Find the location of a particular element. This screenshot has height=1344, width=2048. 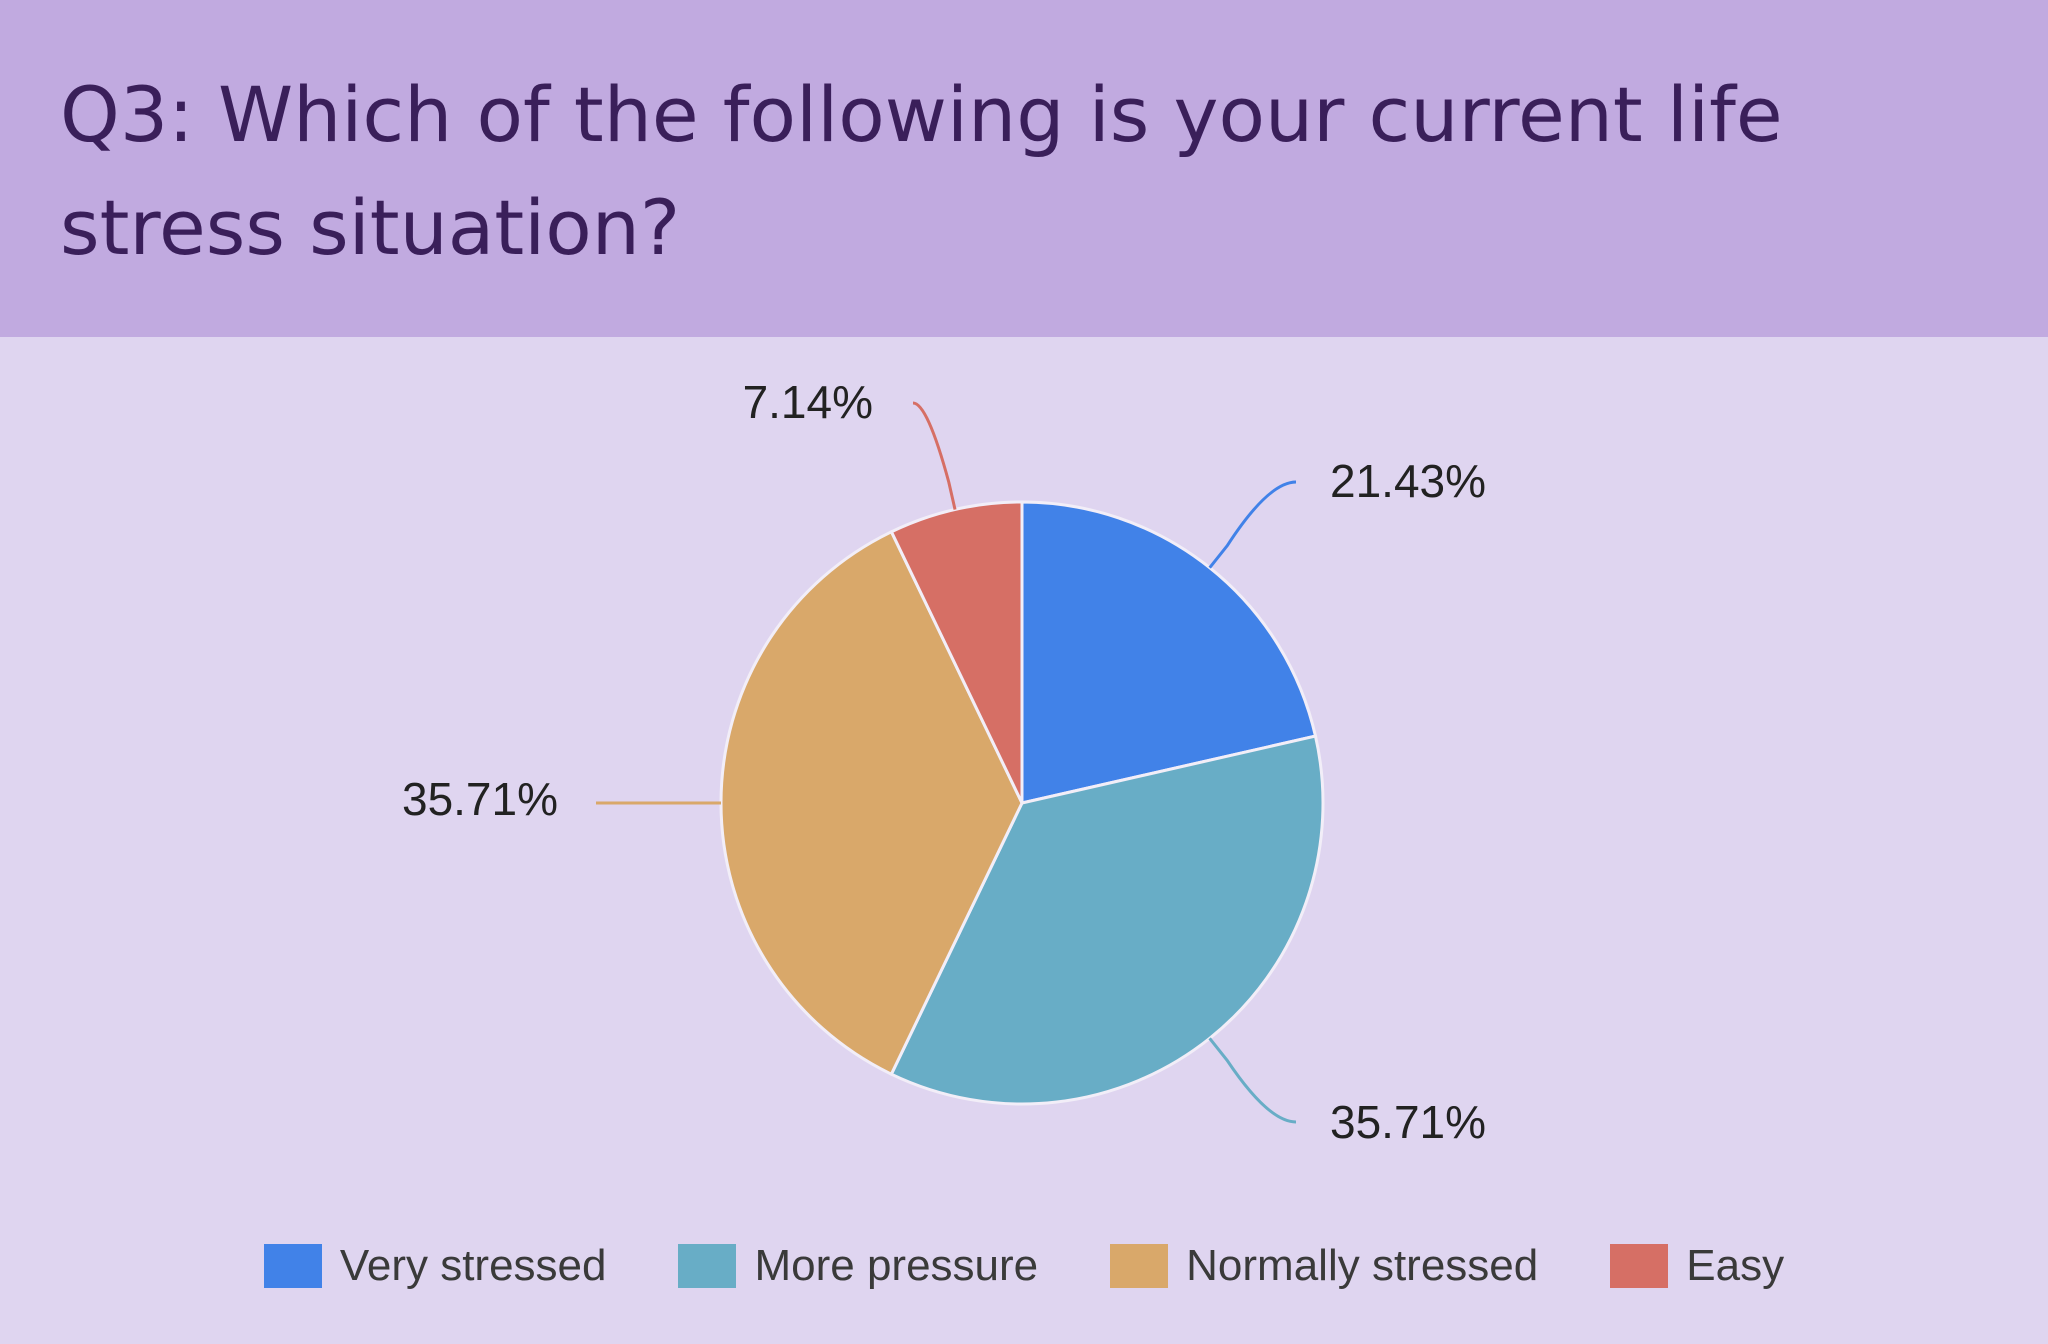

legend-item-very-stressed: Very stressed is located at coordinates (435, 1266).